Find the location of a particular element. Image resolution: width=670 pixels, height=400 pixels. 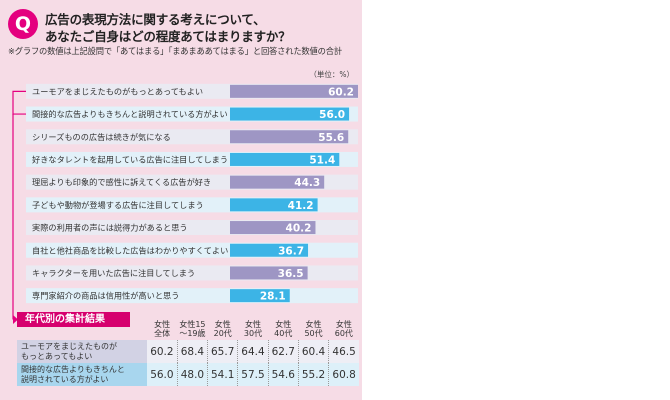

age-value-cell: 54.6 is located at coordinates (283, 374).